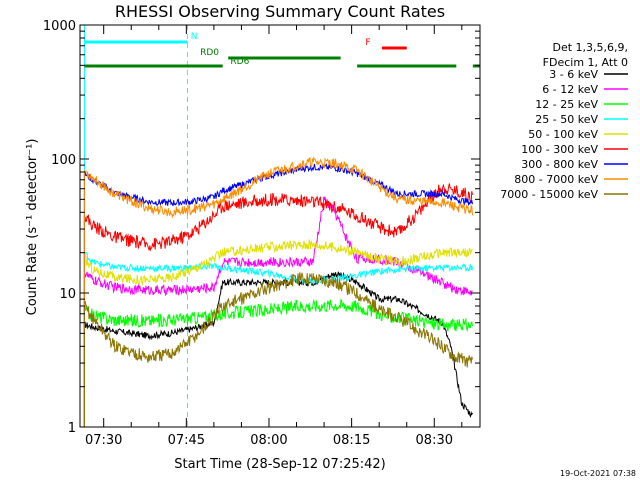 The height and width of the screenshot is (480, 640). Describe the element at coordinates (549, 194) in the screenshot. I see `legend-label: 7000 - 15000 keV` at that location.